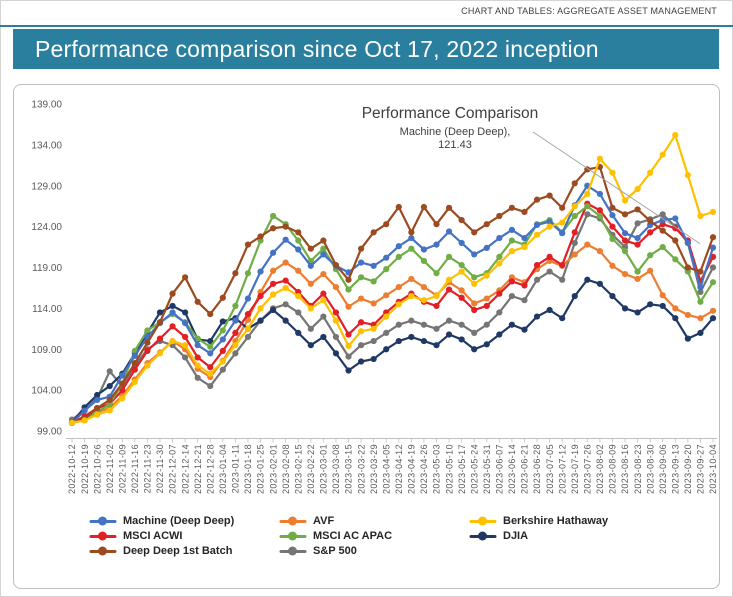 This screenshot has width=733, height=597. What do you see at coordinates (336, 469) in the screenshot?
I see `x-axis-tick-label: 2023-03-08` at bounding box center [336, 469].